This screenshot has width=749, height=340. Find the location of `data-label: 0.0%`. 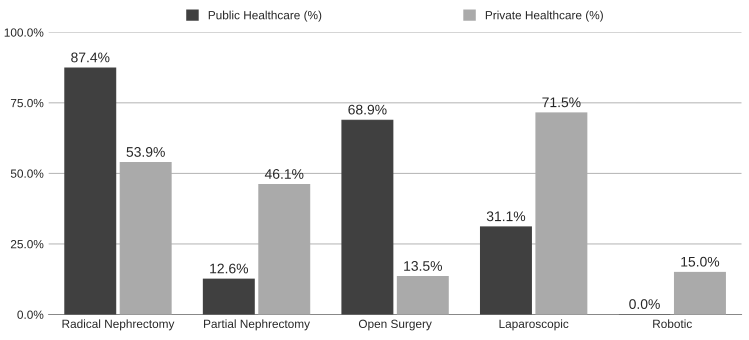

data-label: 0.0% is located at coordinates (644, 304).